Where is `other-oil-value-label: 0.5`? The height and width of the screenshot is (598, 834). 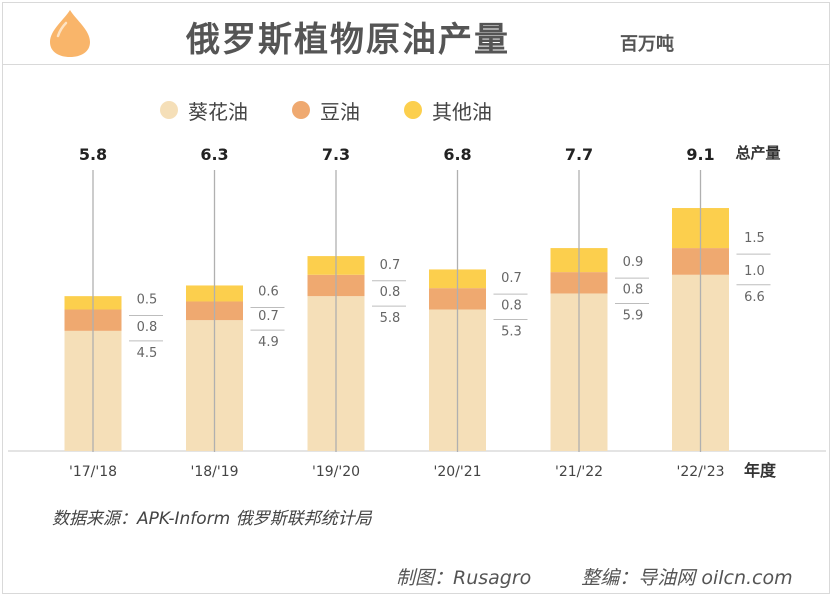 other-oil-value-label: 0.5 is located at coordinates (147, 299).